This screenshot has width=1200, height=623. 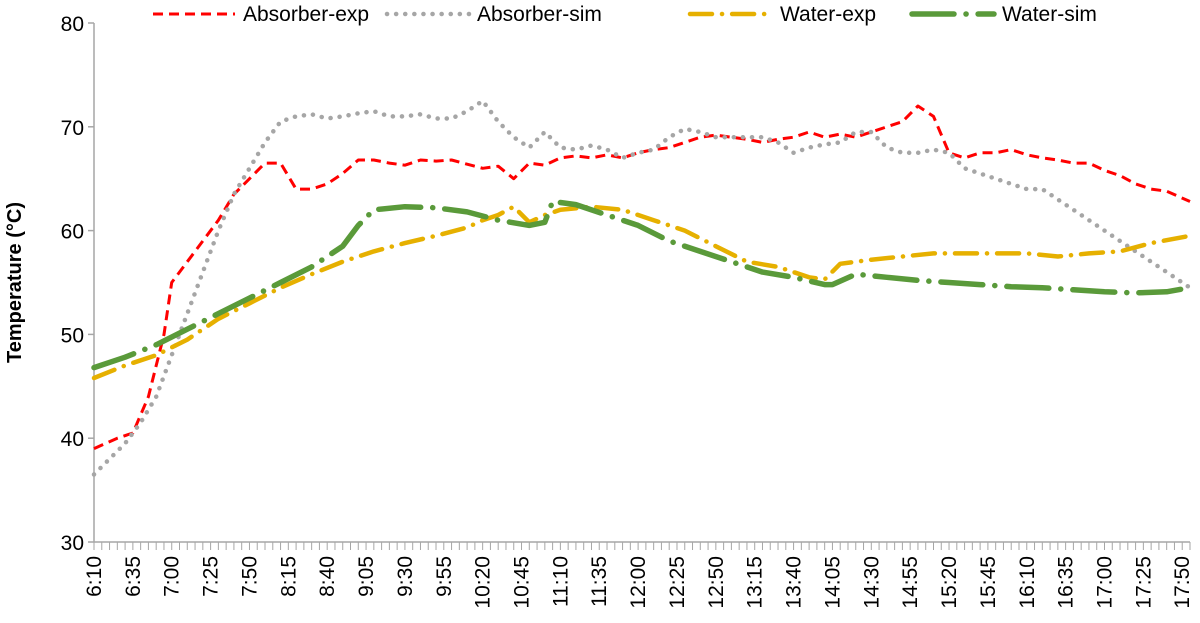 What do you see at coordinates (211, 576) in the screenshot?
I see `x-tick-label: 7:25` at bounding box center [211, 576].